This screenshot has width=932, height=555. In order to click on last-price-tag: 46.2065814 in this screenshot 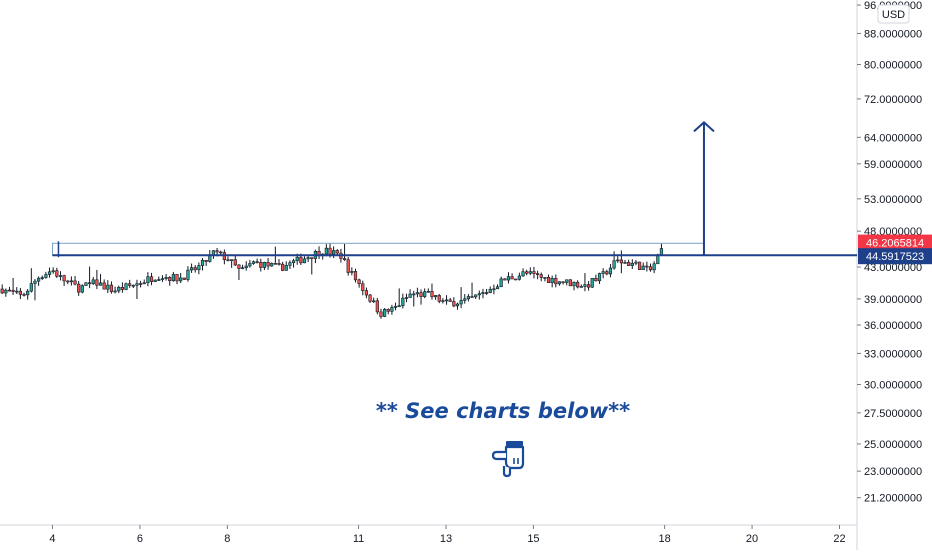, I will do `click(895, 242)`.